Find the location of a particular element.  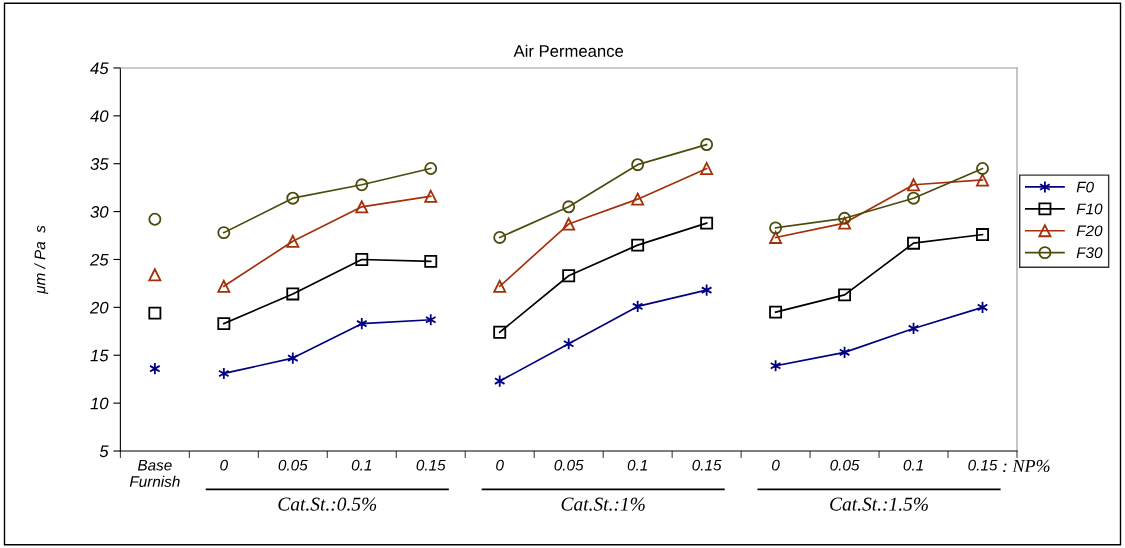

legend-label: F0 is located at coordinates (1085, 187).